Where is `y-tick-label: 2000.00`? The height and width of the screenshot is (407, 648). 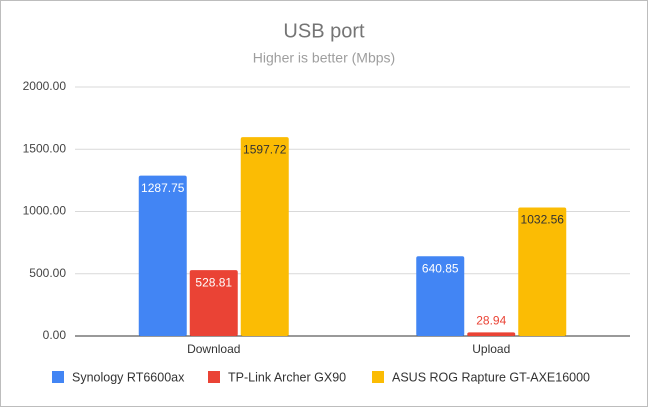 y-tick-label: 2000.00 is located at coordinates (45, 86).